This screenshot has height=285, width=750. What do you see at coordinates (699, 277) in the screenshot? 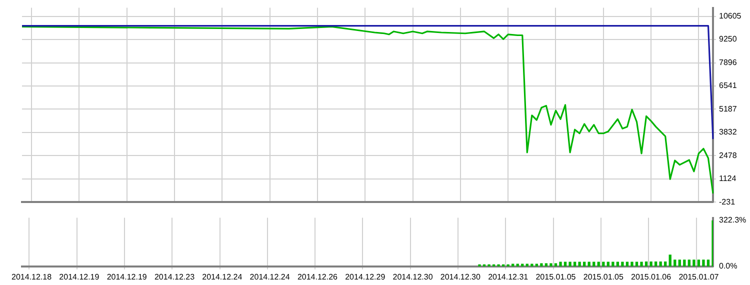
I see `x-tick-label: 2015.01.07` at bounding box center [699, 277].